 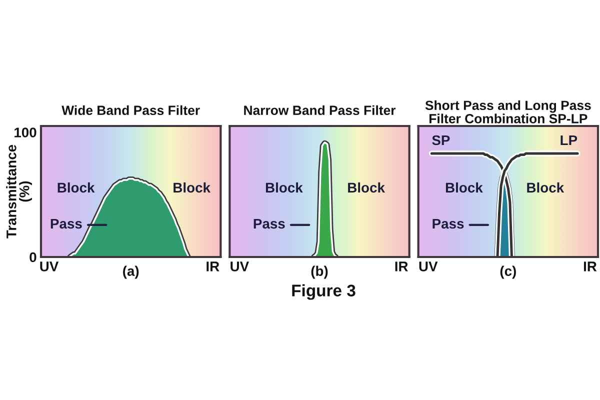 What do you see at coordinates (569, 140) in the screenshot?
I see `series-label: LP` at bounding box center [569, 140].